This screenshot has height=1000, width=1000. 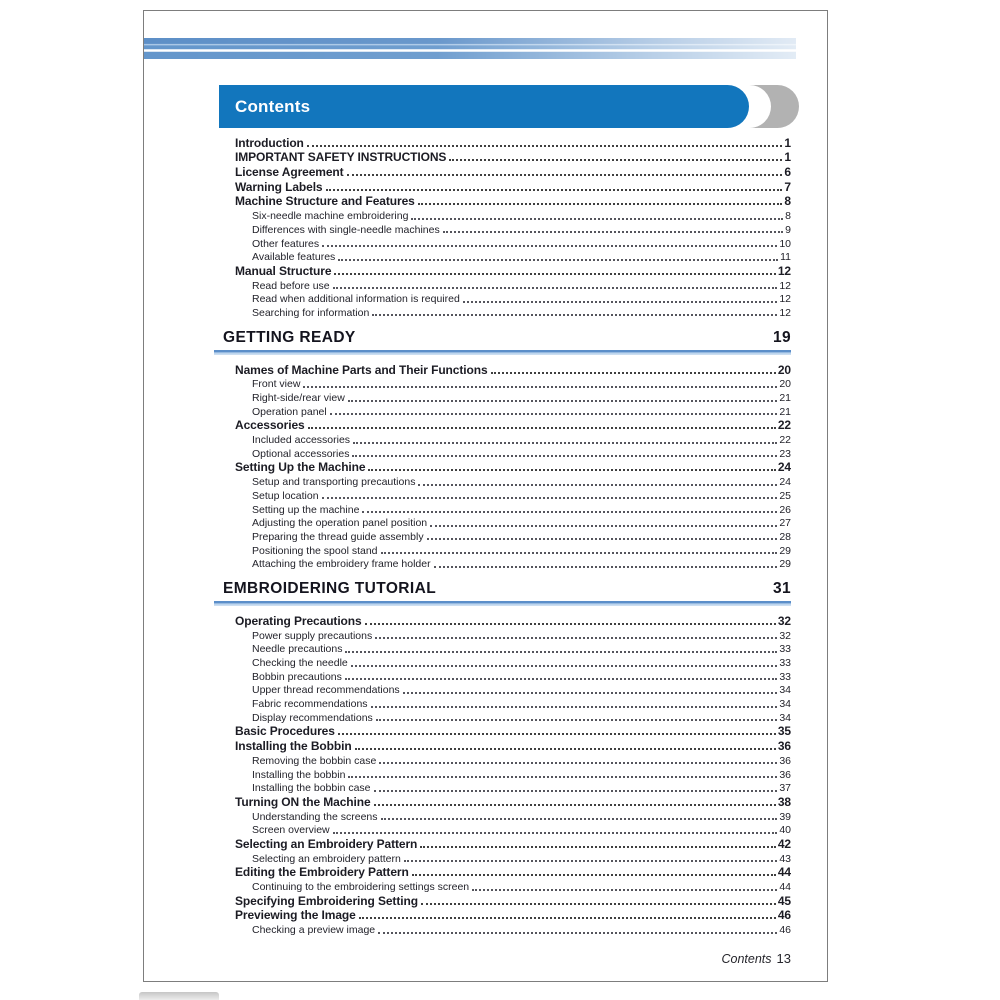 I want to click on toc-entry-label: Needle precautions, so click(x=297, y=649).